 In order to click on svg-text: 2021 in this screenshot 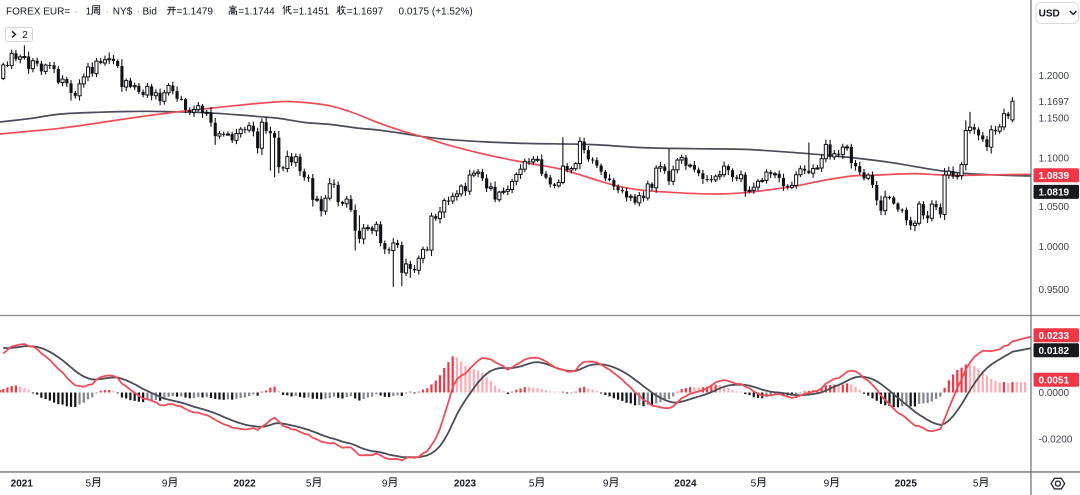, I will do `click(22, 483)`.